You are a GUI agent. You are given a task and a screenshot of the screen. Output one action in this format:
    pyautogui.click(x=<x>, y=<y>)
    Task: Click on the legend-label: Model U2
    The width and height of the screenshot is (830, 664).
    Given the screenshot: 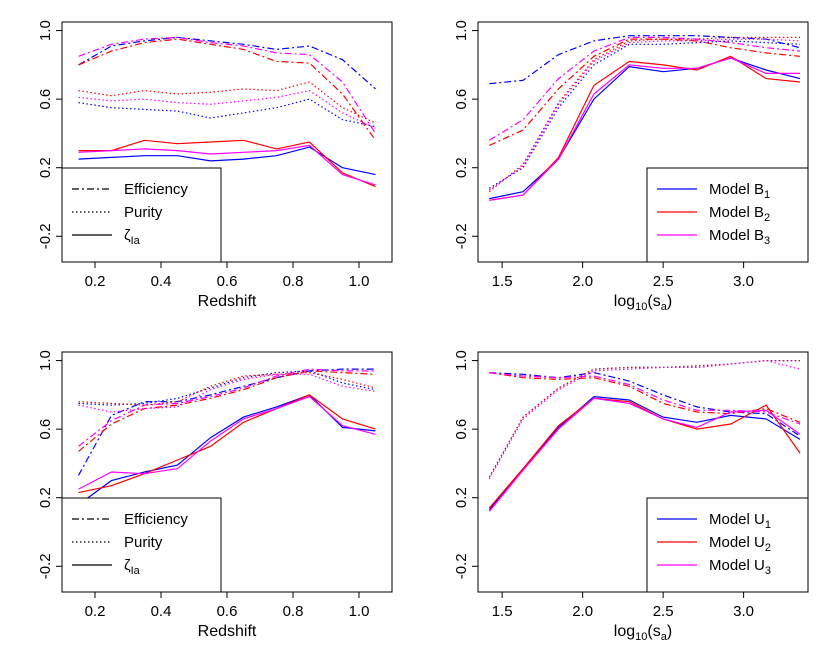 What is the action you would take?
    pyautogui.click(x=740, y=544)
    